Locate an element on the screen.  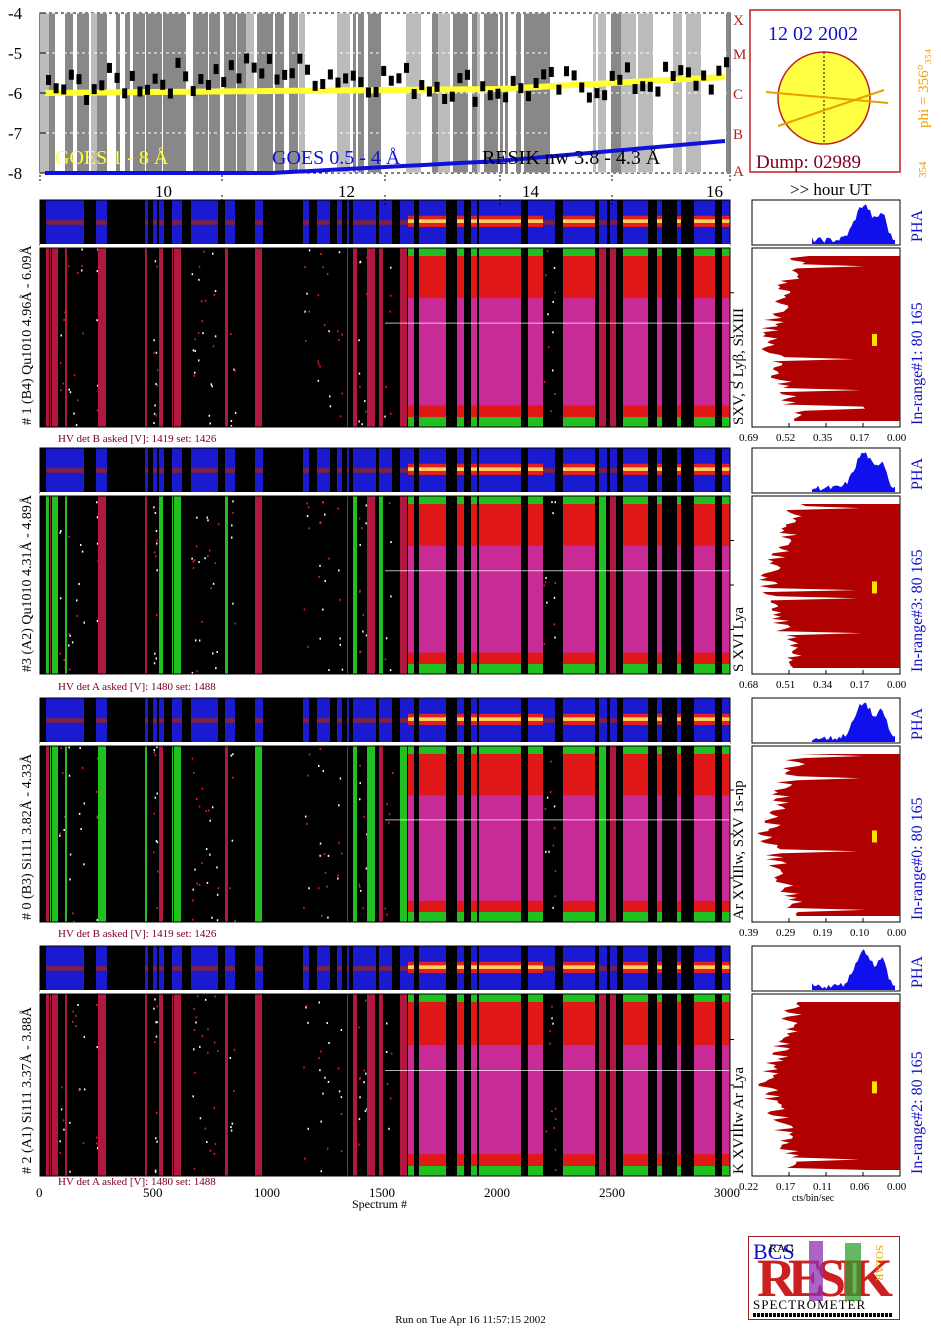
pha-label: PHA is located at coordinates (917, 724).